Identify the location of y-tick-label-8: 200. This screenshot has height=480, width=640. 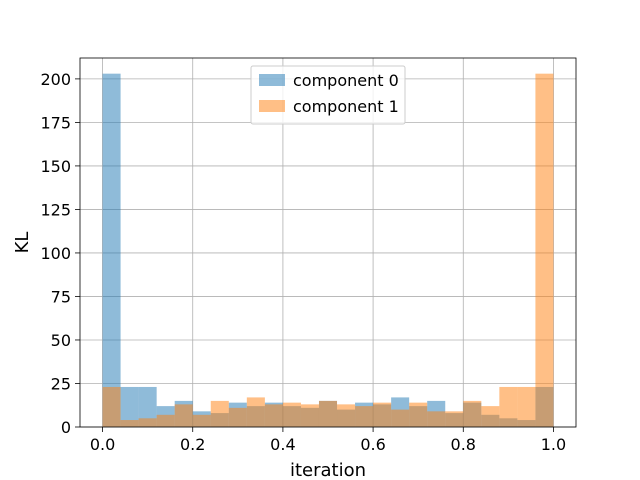
(55, 79).